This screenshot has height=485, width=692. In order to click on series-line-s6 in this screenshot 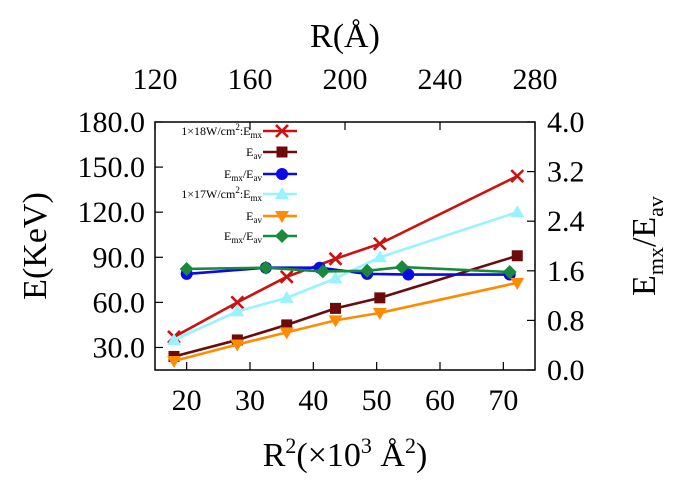, I will do `click(348, 269)`.